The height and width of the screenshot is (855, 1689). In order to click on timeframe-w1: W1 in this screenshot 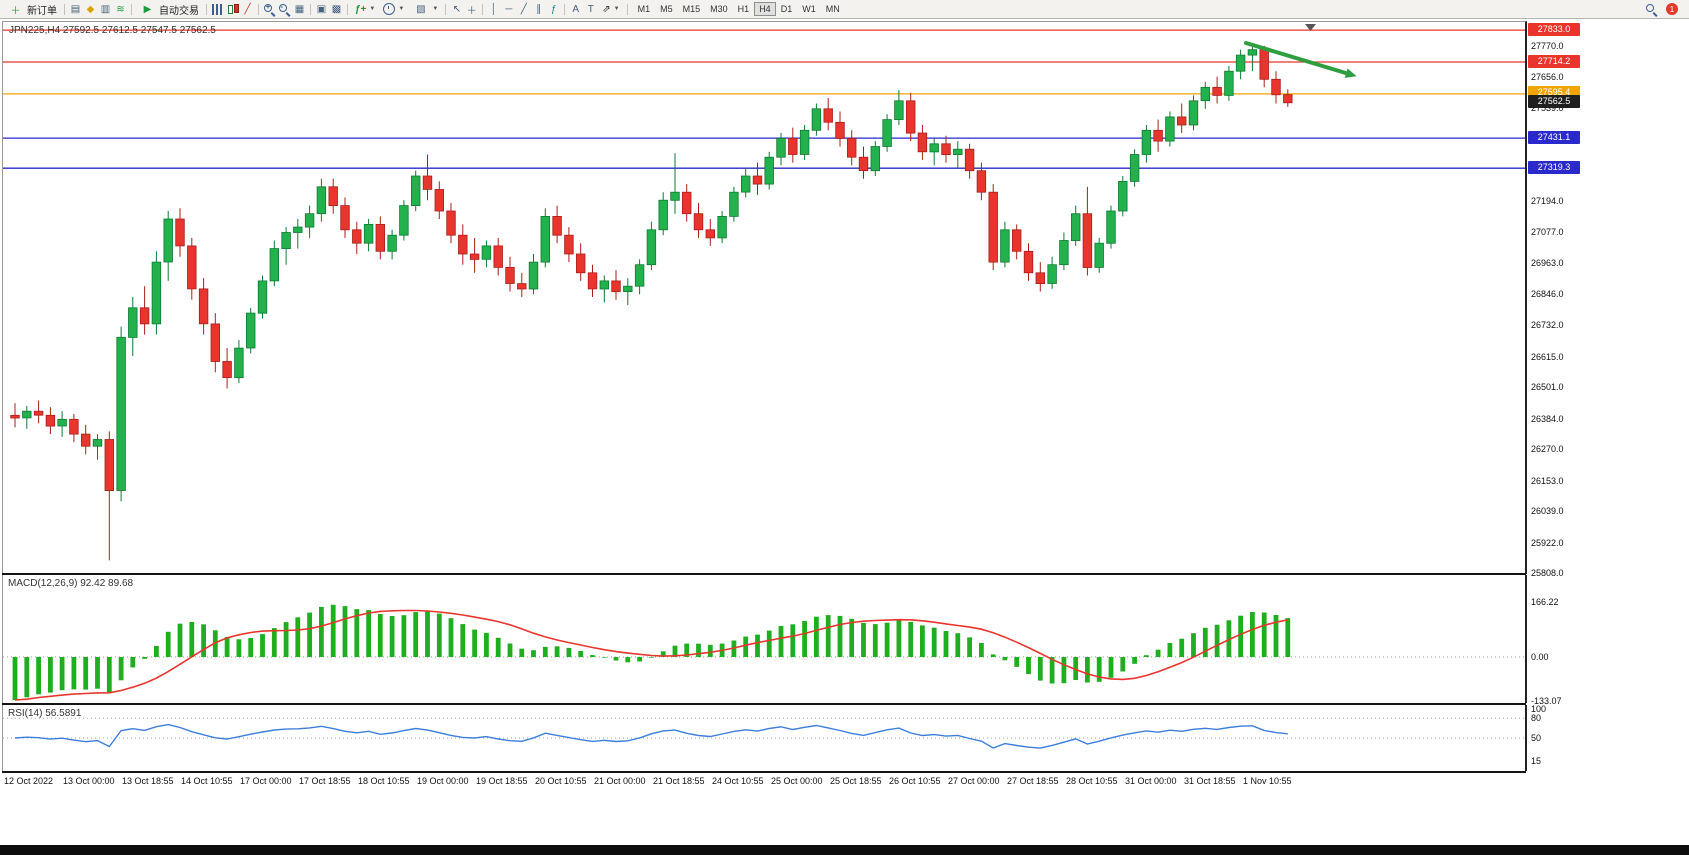, I will do `click(809, 9)`.